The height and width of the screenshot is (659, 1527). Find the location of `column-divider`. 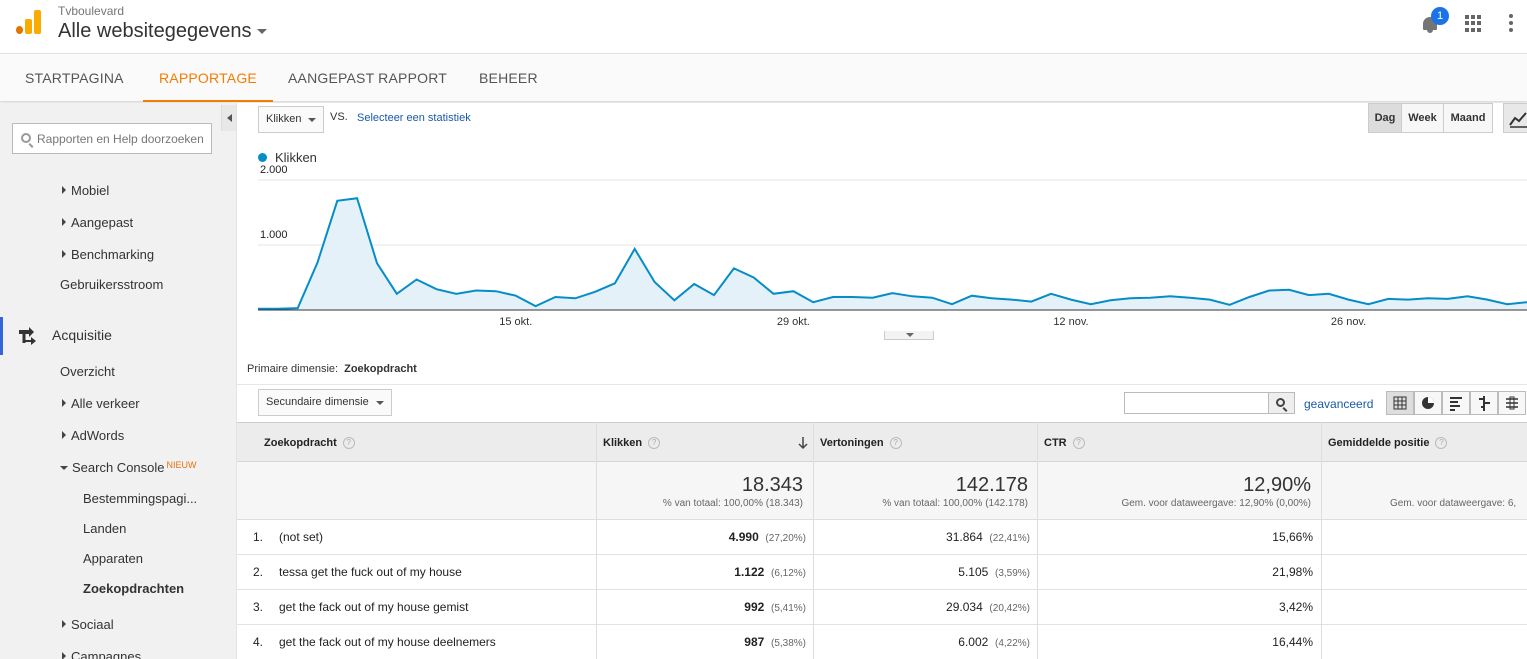

column-divider is located at coordinates (1321, 540).